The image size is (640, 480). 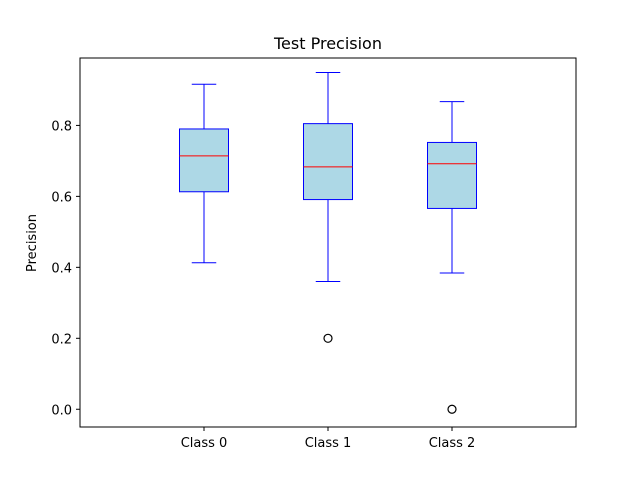 I want to click on x-tick-label: Class 1, so click(x=328, y=443).